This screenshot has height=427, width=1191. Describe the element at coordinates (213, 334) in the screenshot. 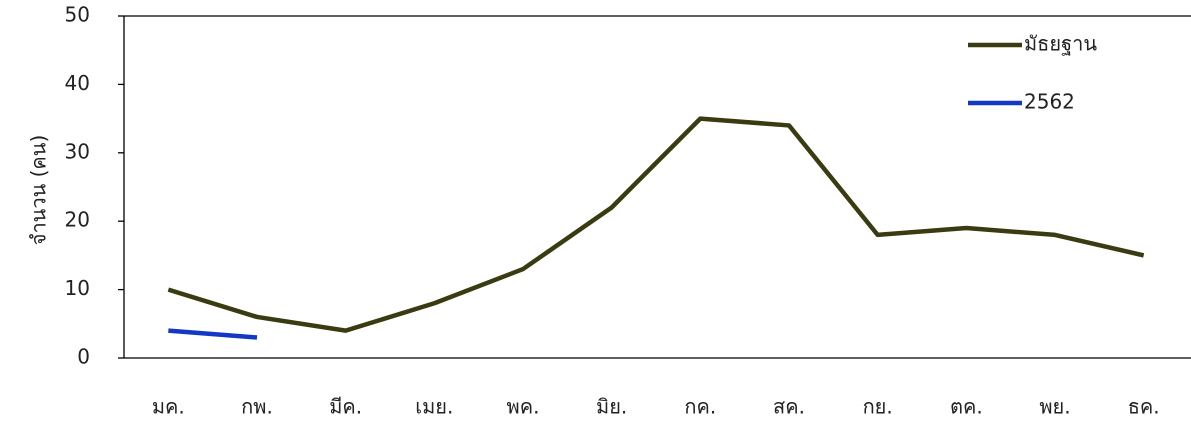

I see `series-line` at that location.